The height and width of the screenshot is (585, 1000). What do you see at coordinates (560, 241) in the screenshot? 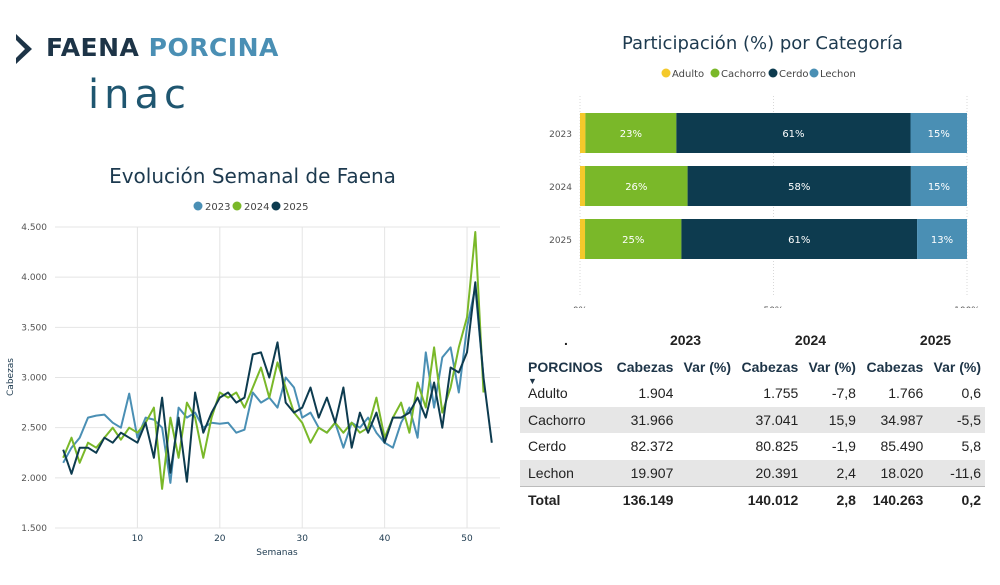
I see `y-tick-label: 2025` at bounding box center [560, 241].